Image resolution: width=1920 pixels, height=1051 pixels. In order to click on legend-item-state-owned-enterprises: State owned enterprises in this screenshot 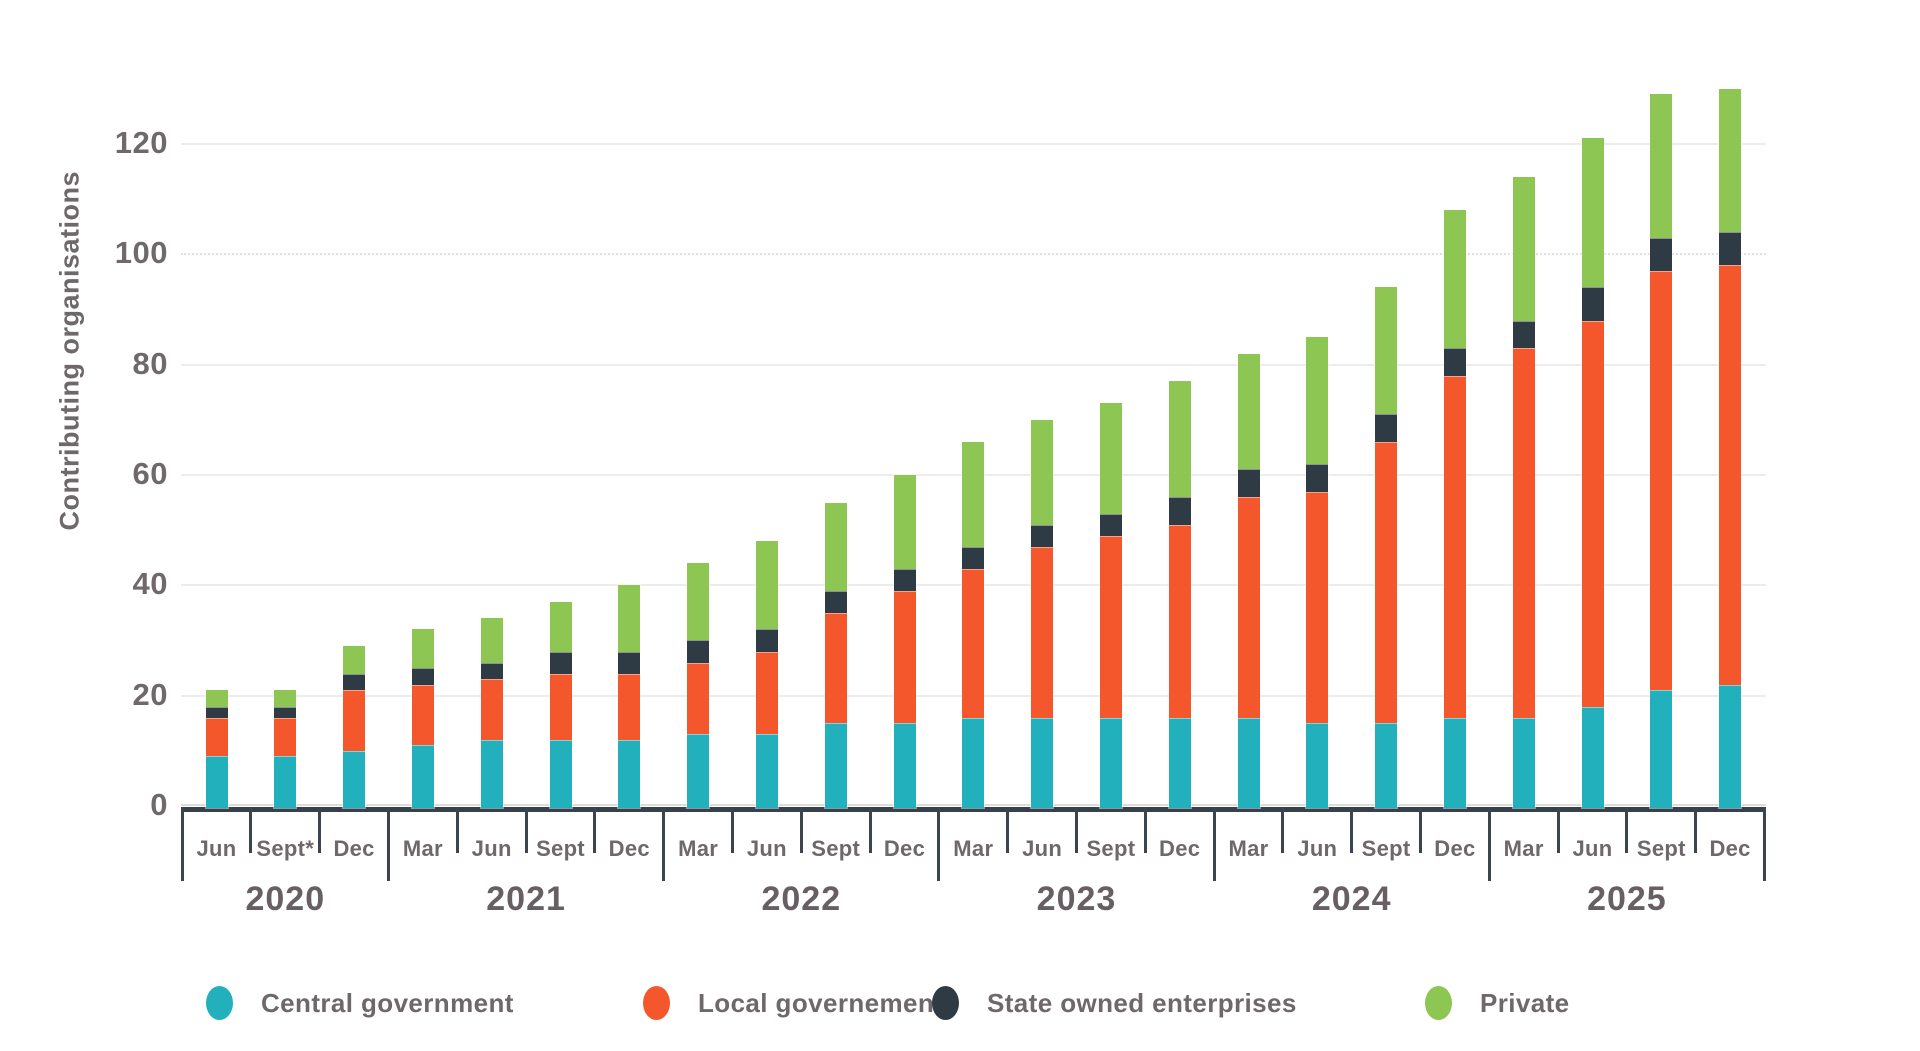, I will do `click(1114, 1003)`.